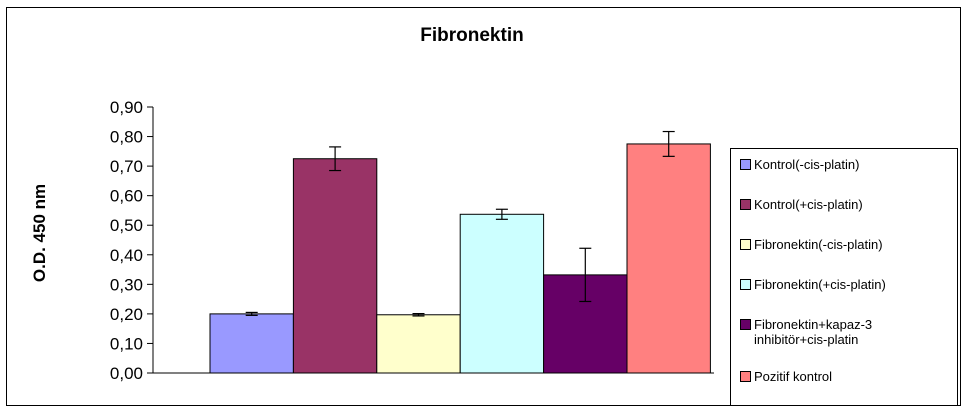  Describe the element at coordinates (126, 373) in the screenshot. I see `y-tick-label: 0,00` at that location.